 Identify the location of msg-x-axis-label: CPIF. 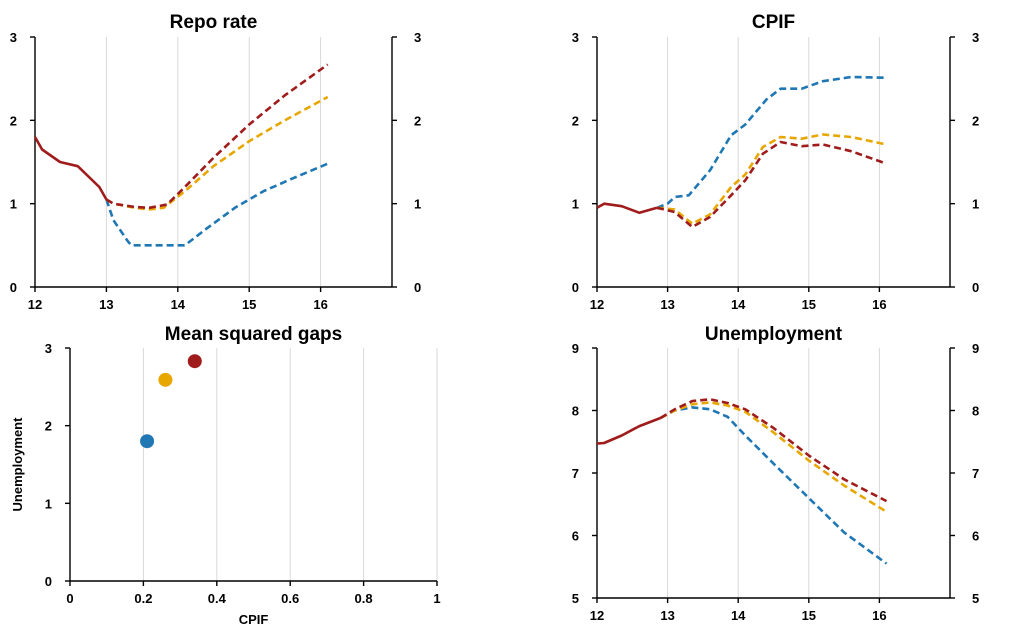
(254, 619).